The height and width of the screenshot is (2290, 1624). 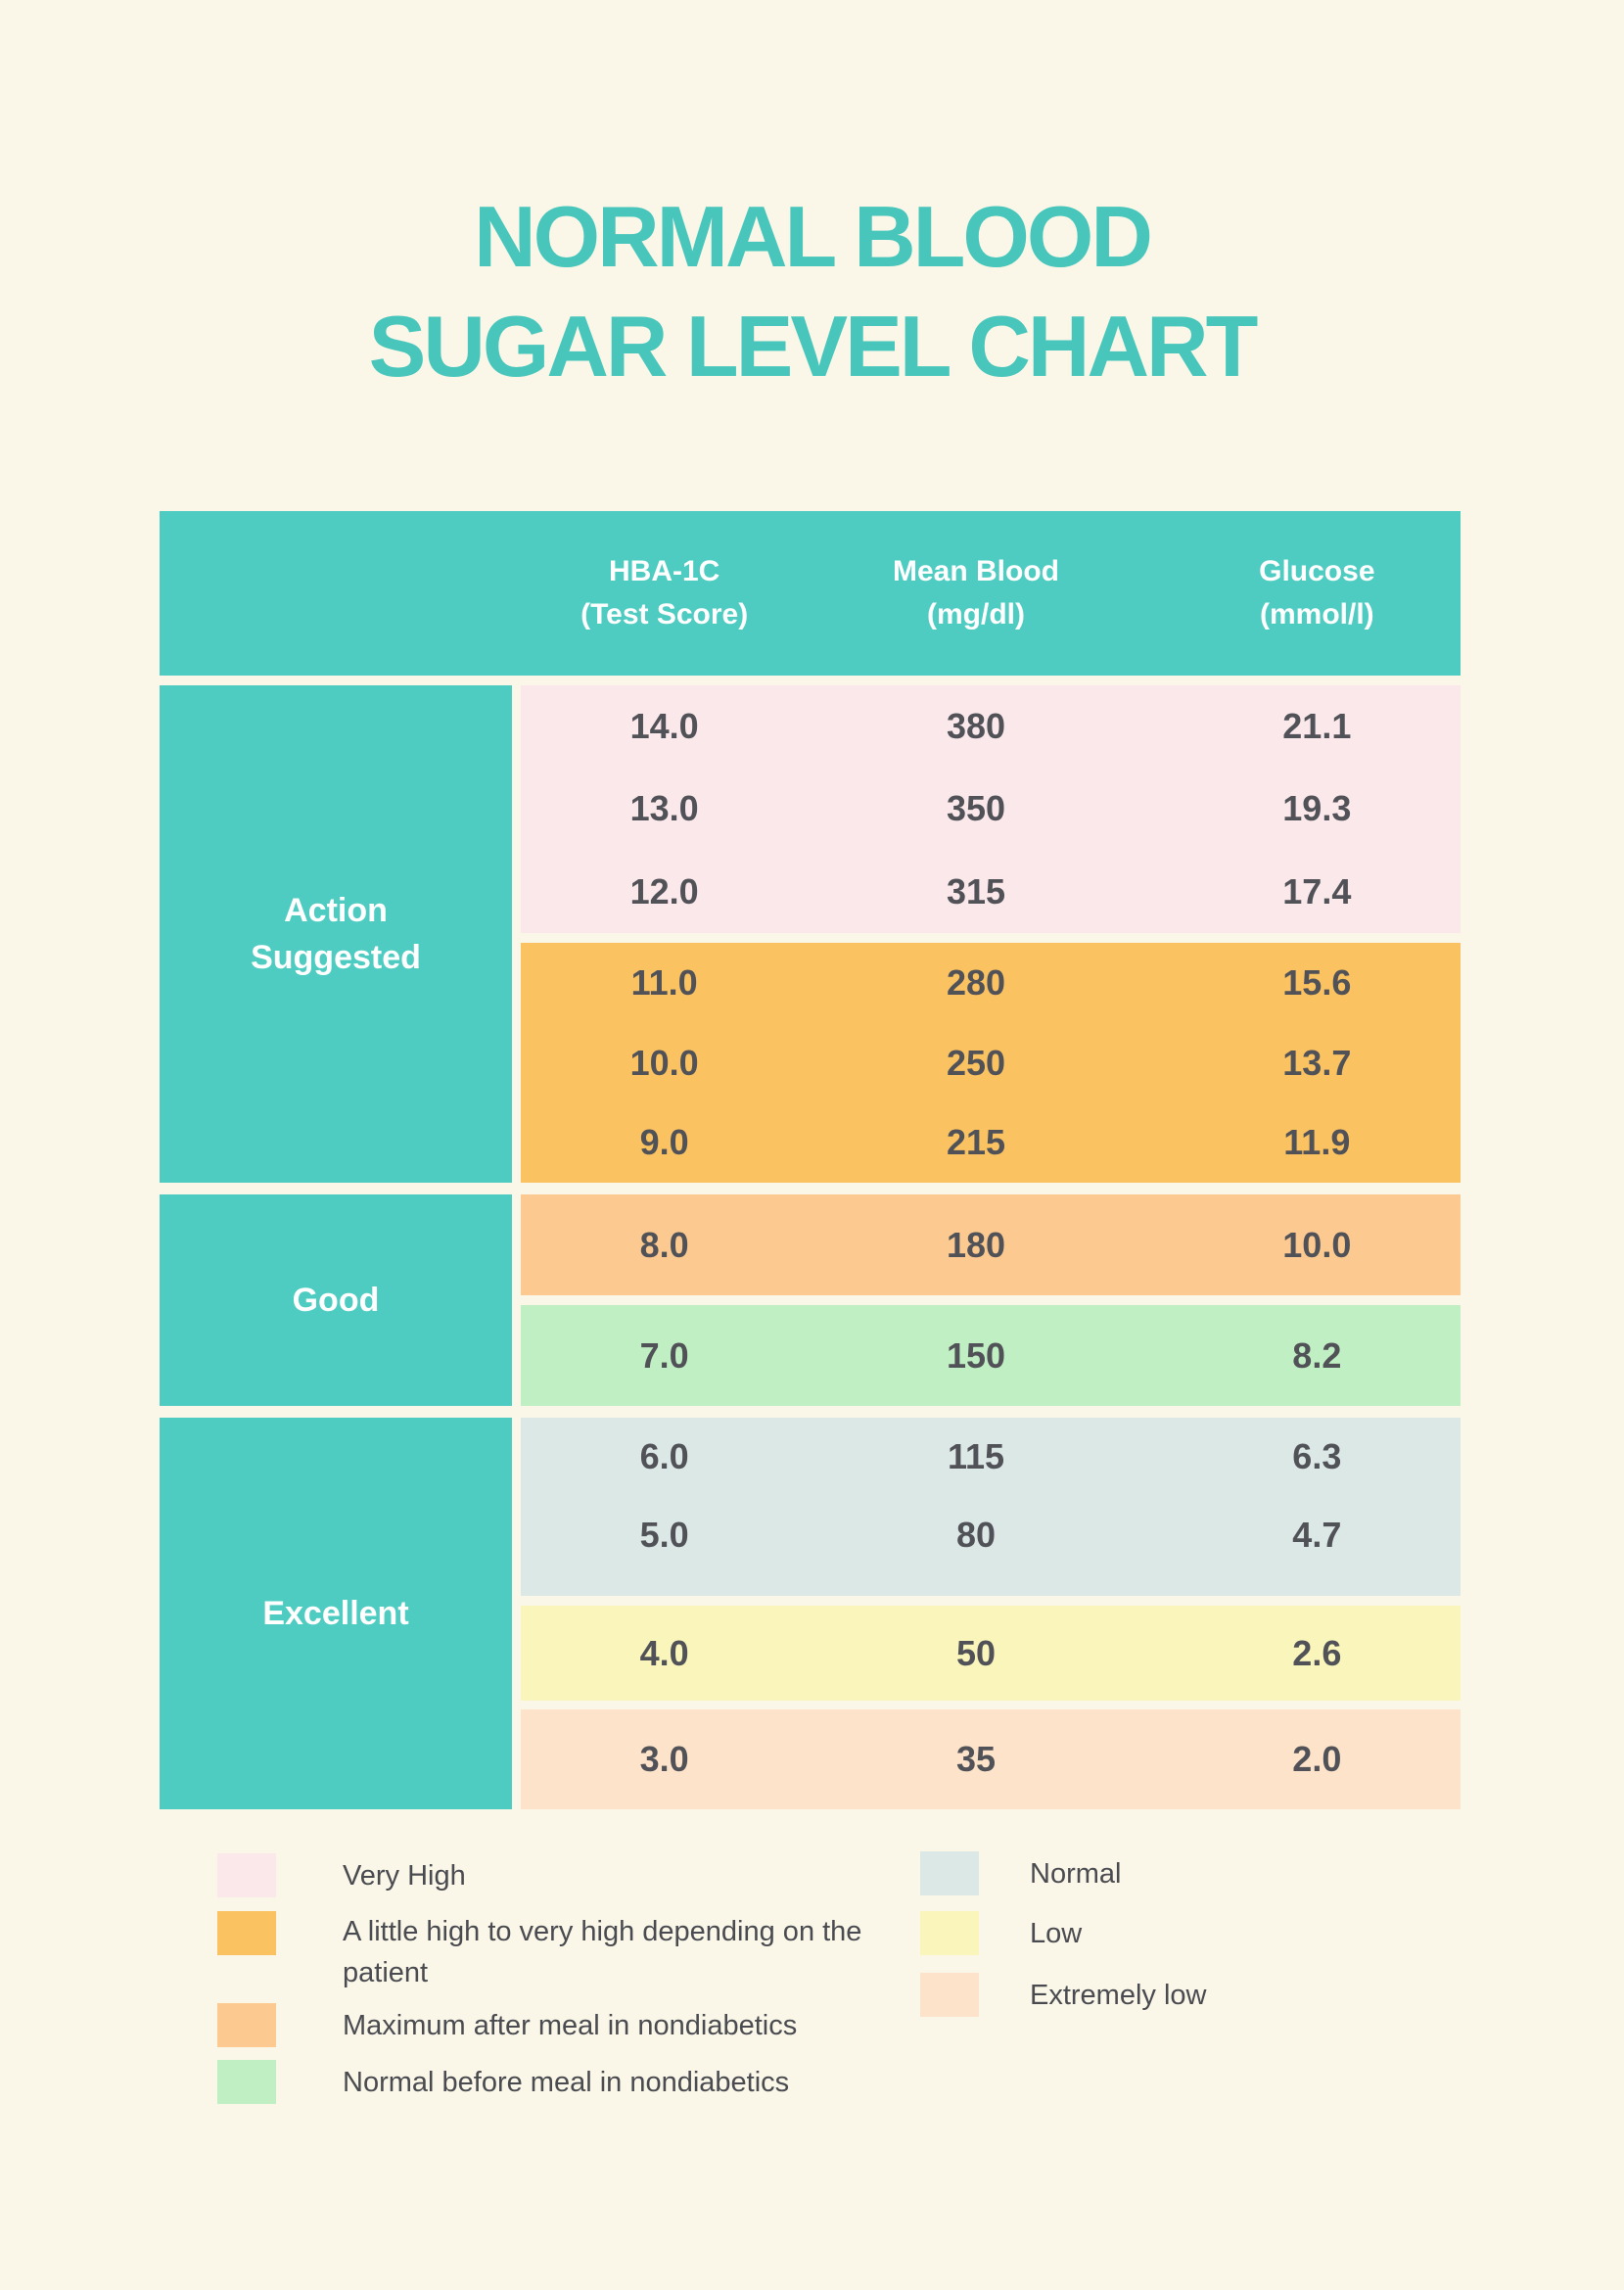 What do you see at coordinates (1317, 1062) in the screenshot?
I see `table-cell: 13.7` at bounding box center [1317, 1062].